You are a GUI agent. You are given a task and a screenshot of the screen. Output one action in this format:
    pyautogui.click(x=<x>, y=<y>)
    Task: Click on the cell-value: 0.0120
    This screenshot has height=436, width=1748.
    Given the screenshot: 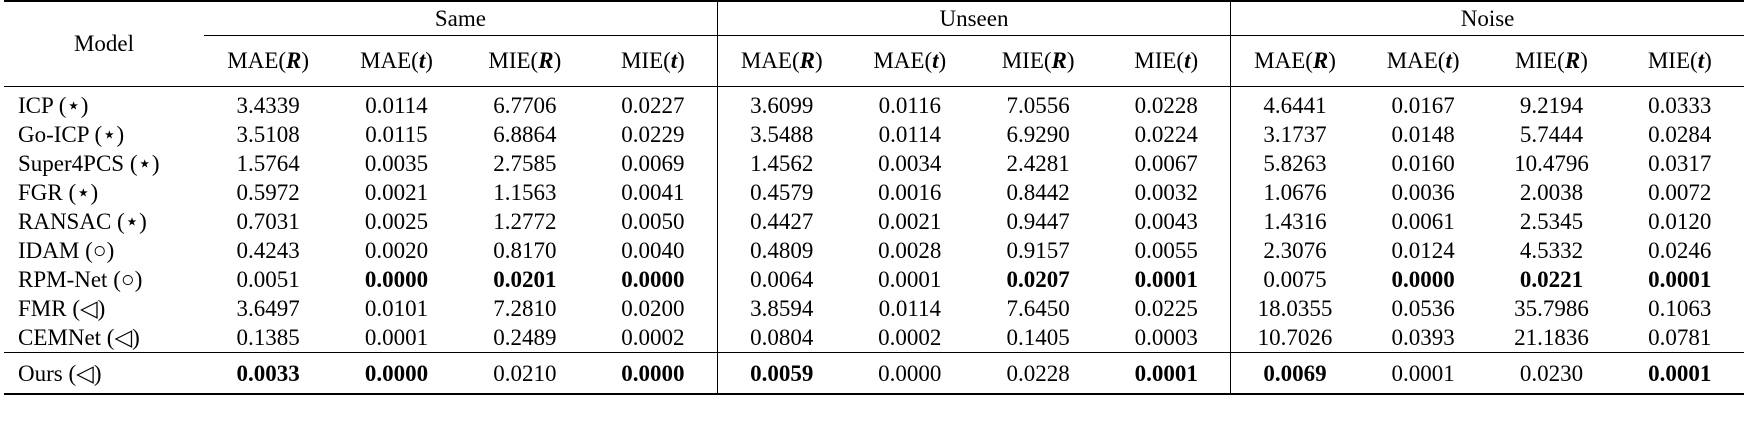 What is the action you would take?
    pyautogui.click(x=1680, y=221)
    